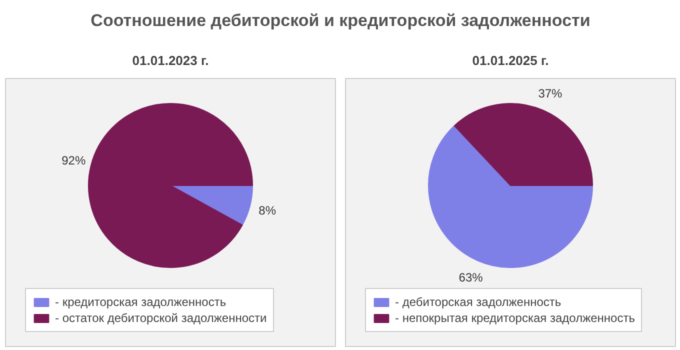 The height and width of the screenshot is (350, 680). I want to click on legend-label: - непокрытая кредиторская задолженность, so click(515, 318).